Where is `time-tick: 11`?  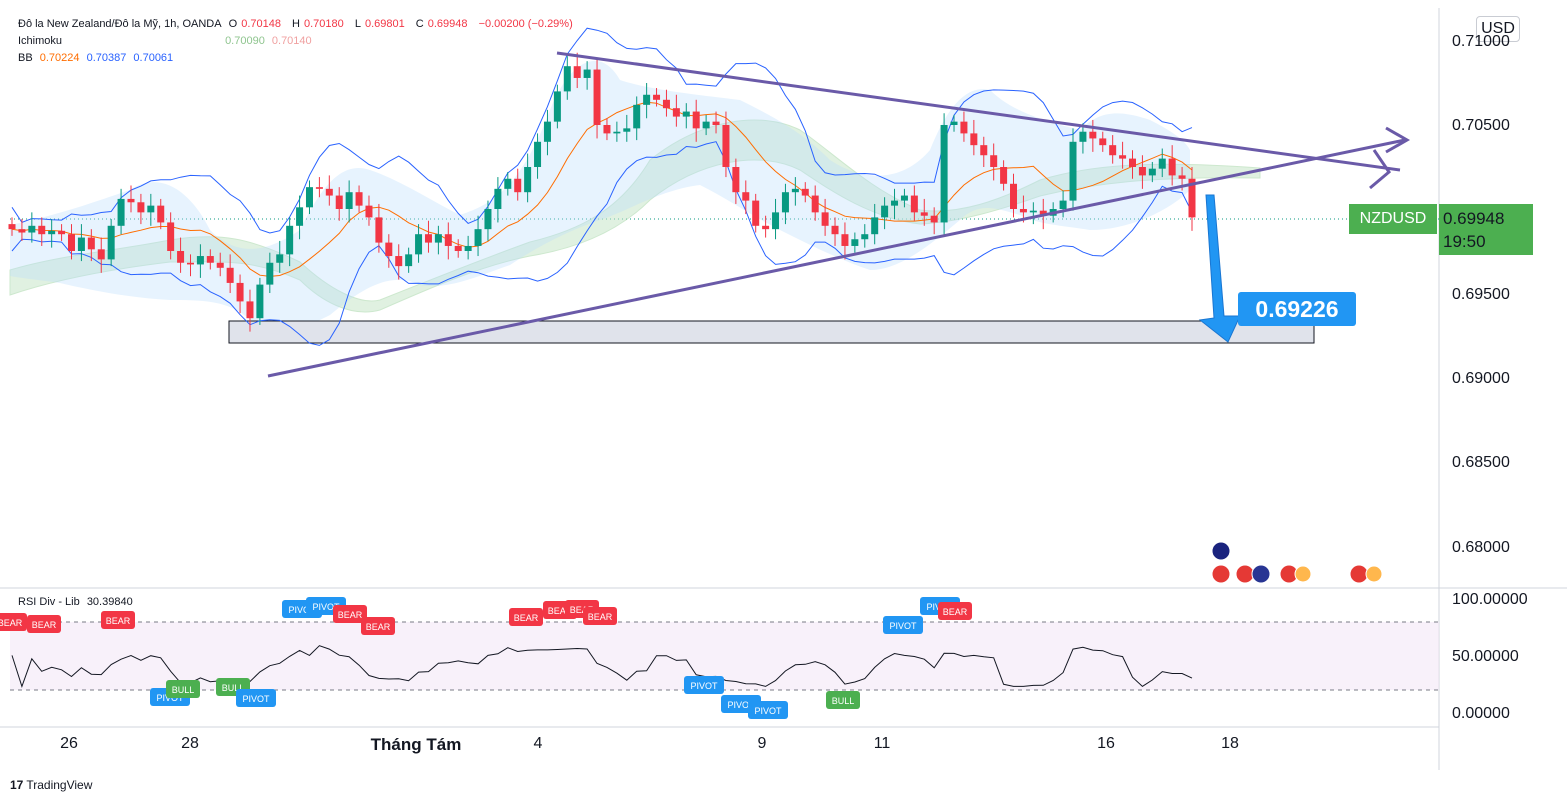
time-tick: 11 is located at coordinates (882, 743).